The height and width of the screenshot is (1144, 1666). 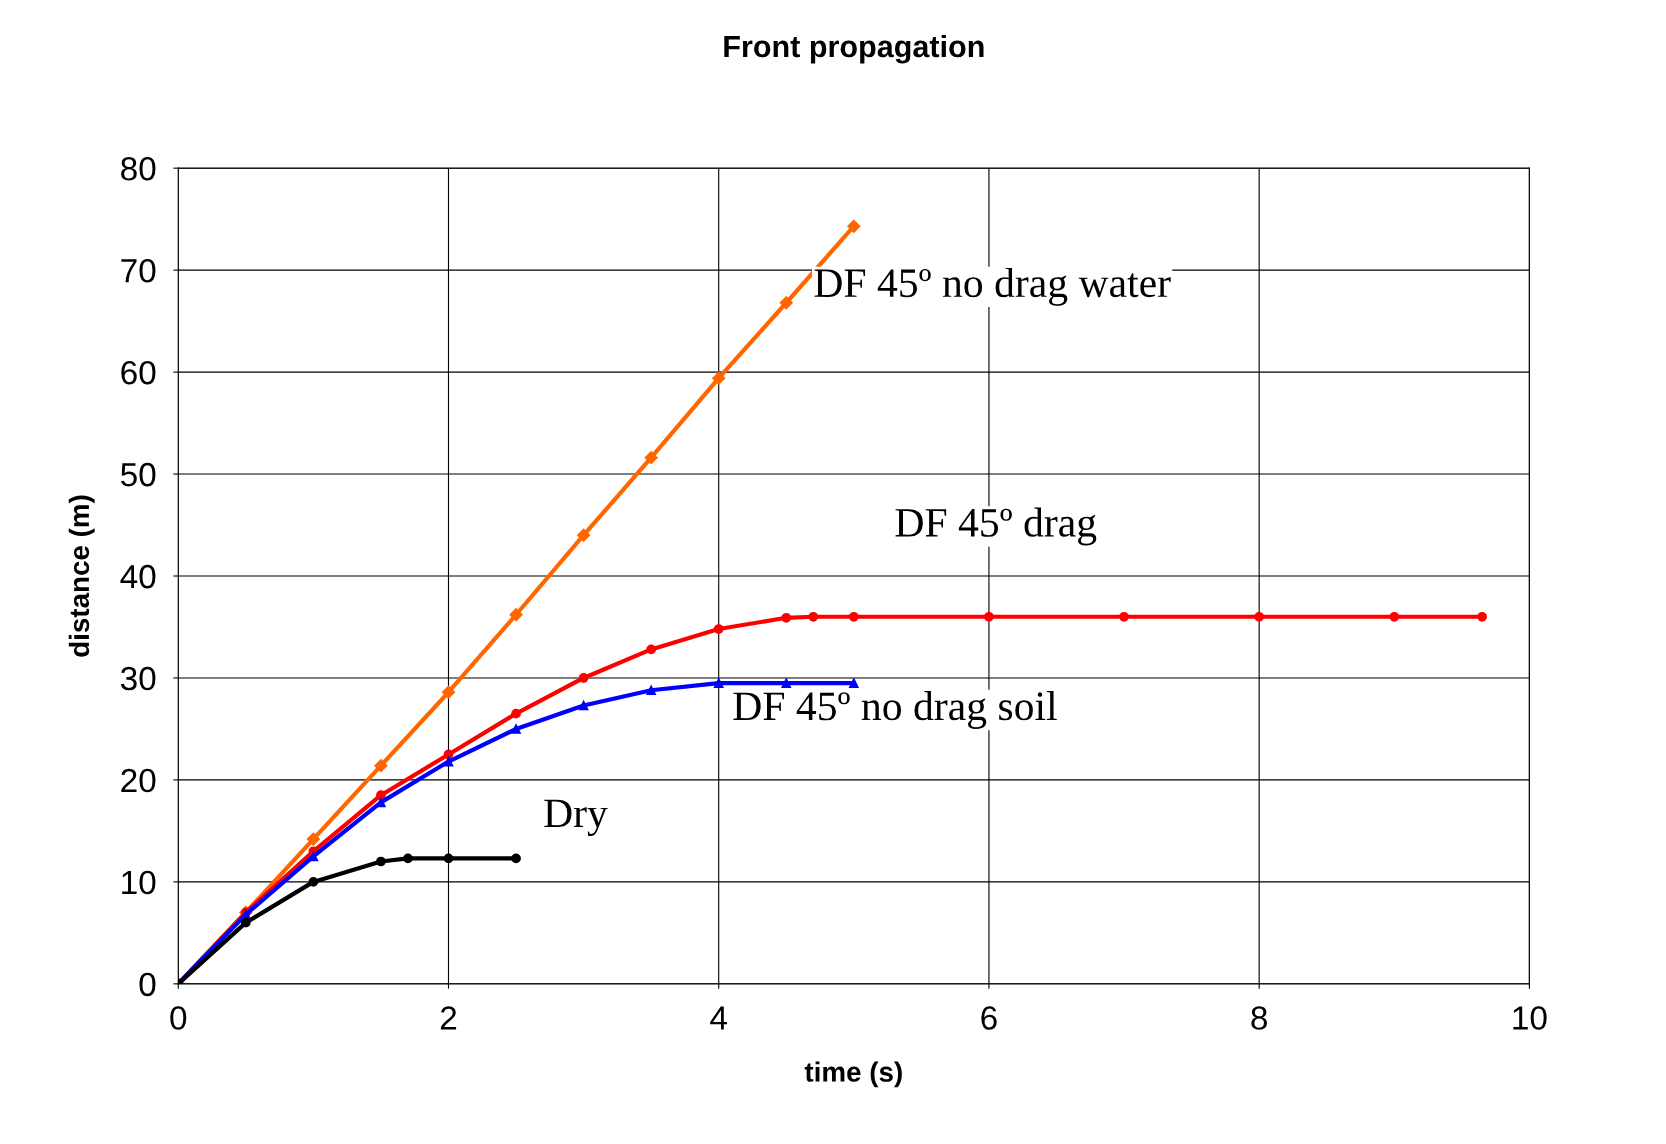 What do you see at coordinates (147, 984) in the screenshot?
I see `y-tick-label: 0` at bounding box center [147, 984].